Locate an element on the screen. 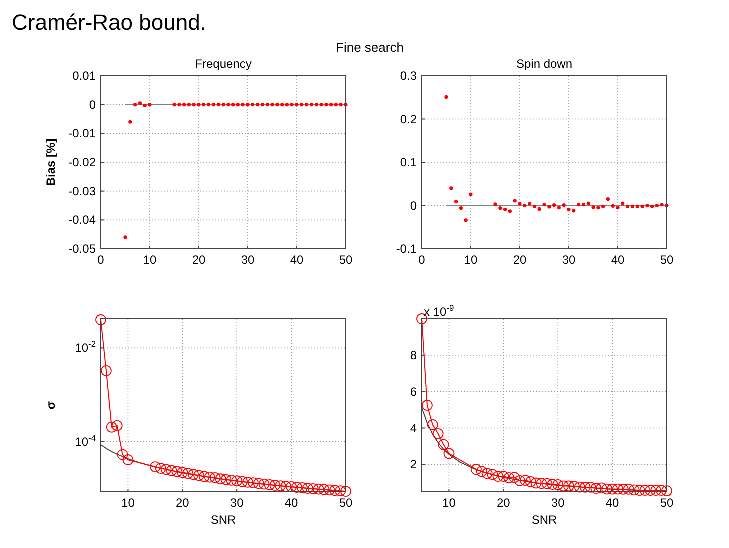 The width and height of the screenshot is (729, 548). y-tick-label: 0.2 is located at coordinates (409, 119).